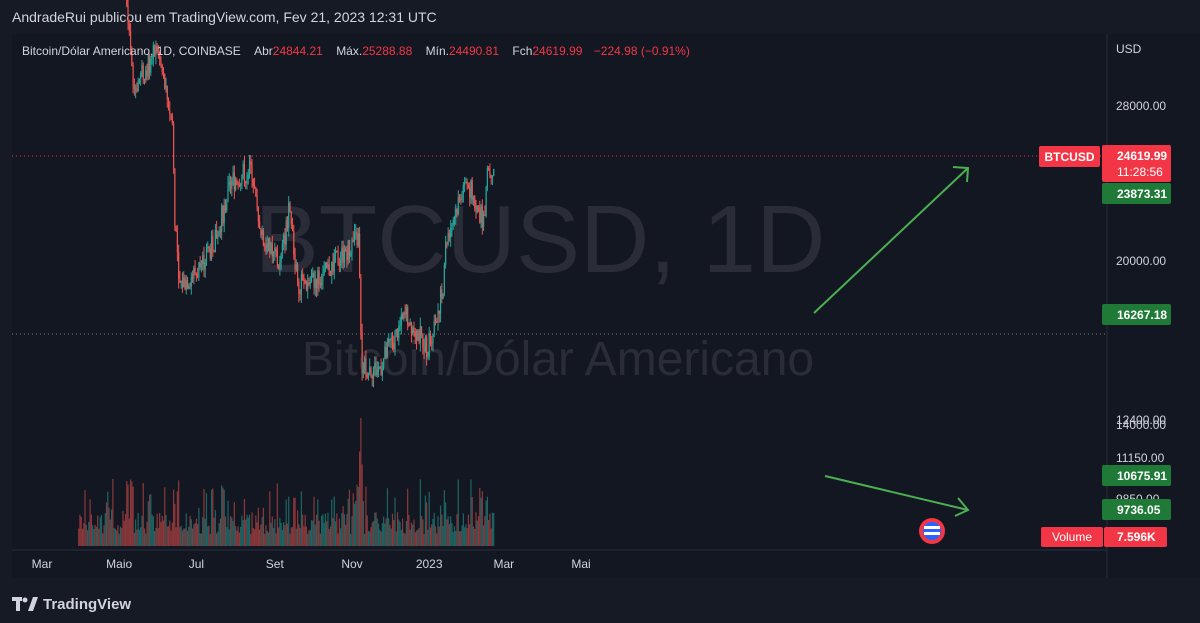 The height and width of the screenshot is (623, 1200). Describe the element at coordinates (932, 531) in the screenshot. I see `flag-icon` at that location.